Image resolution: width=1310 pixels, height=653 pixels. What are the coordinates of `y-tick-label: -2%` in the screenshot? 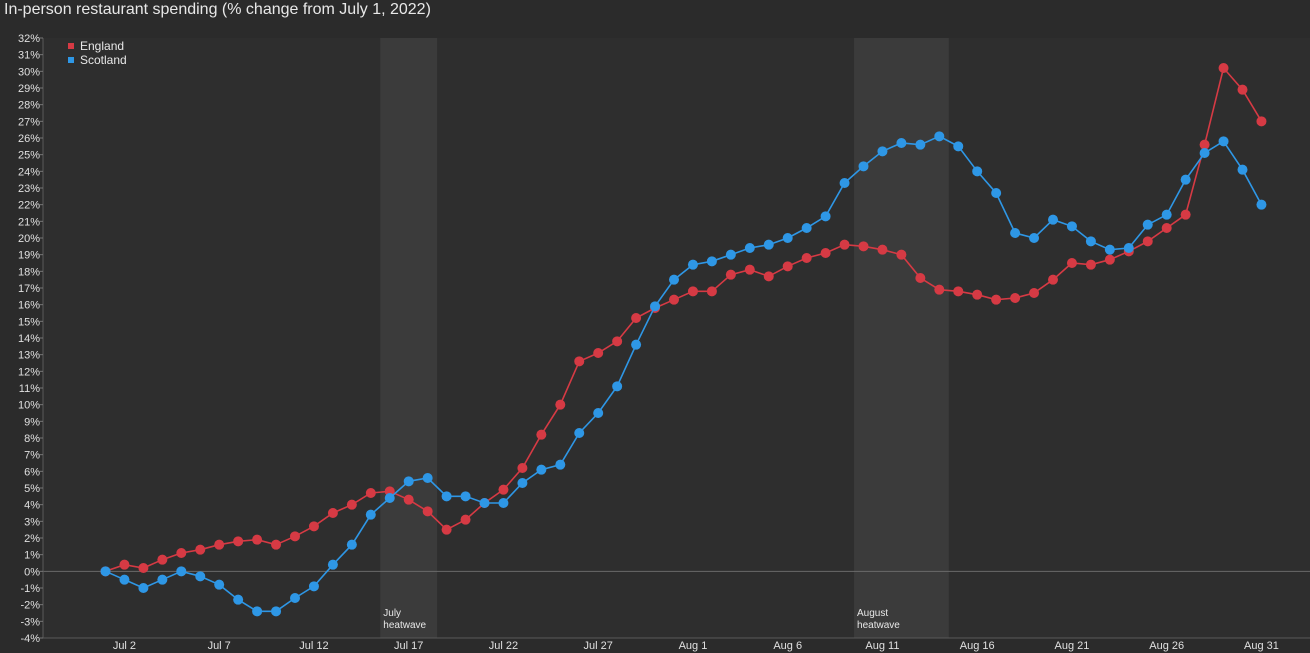 It's located at (30, 606).